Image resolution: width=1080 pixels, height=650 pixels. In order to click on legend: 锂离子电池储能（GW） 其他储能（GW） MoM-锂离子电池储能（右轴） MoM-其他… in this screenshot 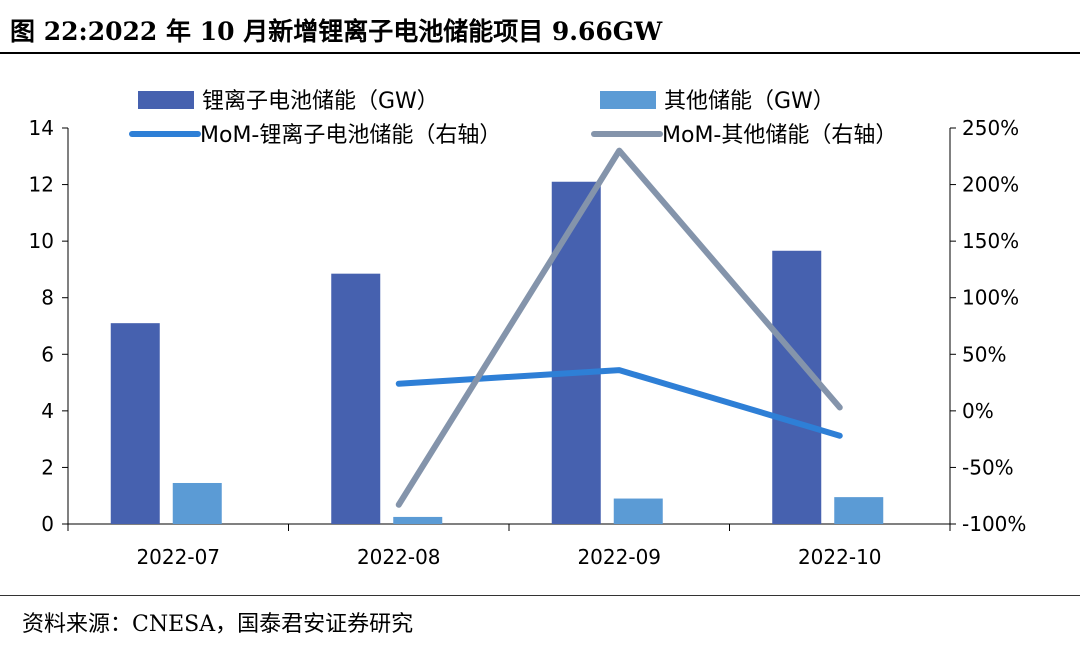, I will do `click(513, 118)`.